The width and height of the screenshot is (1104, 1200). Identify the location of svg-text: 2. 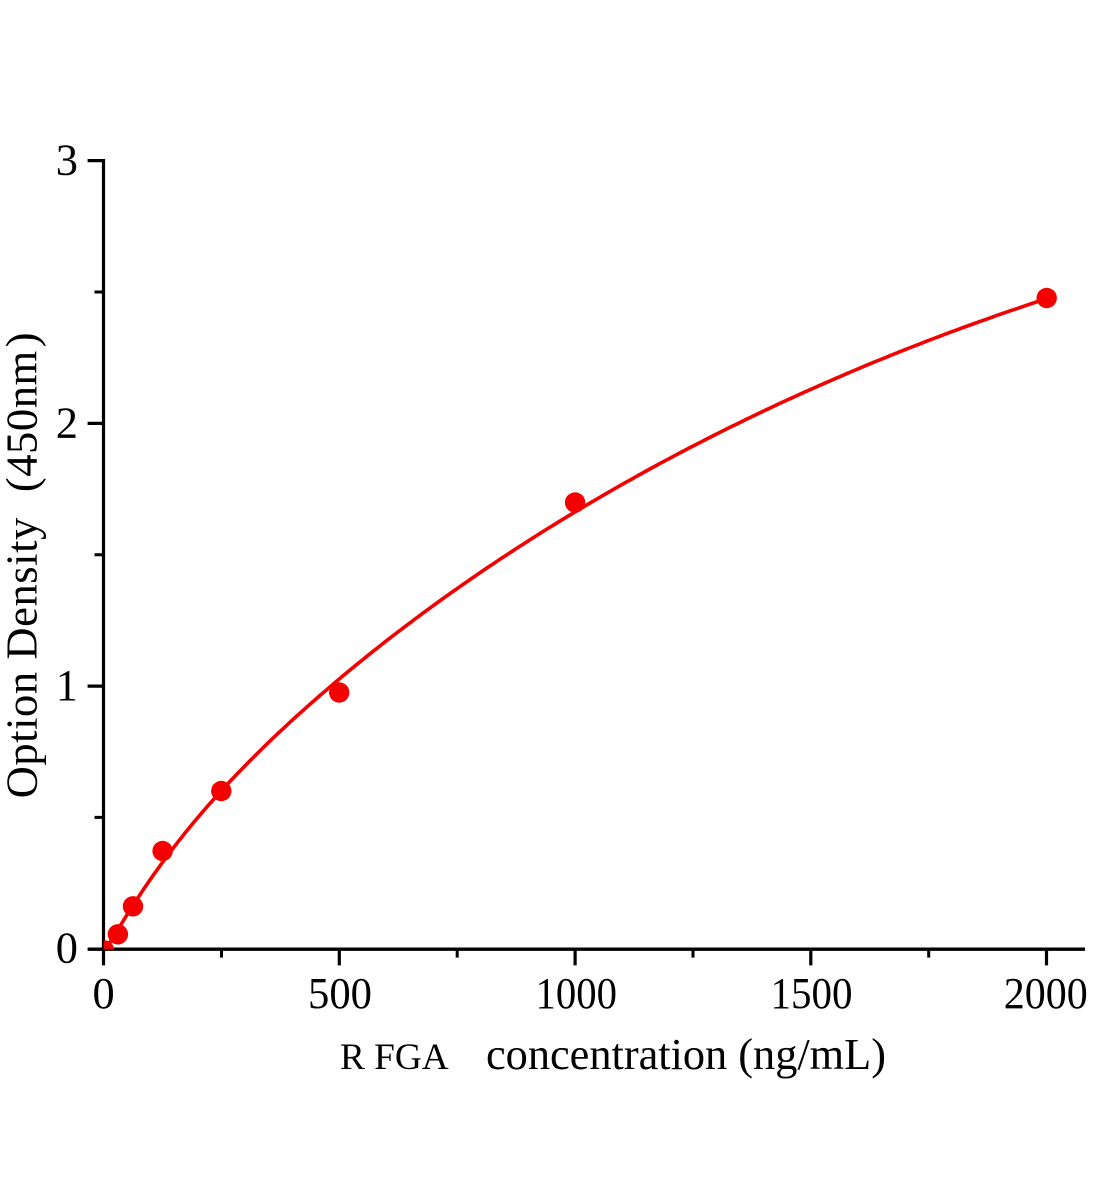
(67, 422).